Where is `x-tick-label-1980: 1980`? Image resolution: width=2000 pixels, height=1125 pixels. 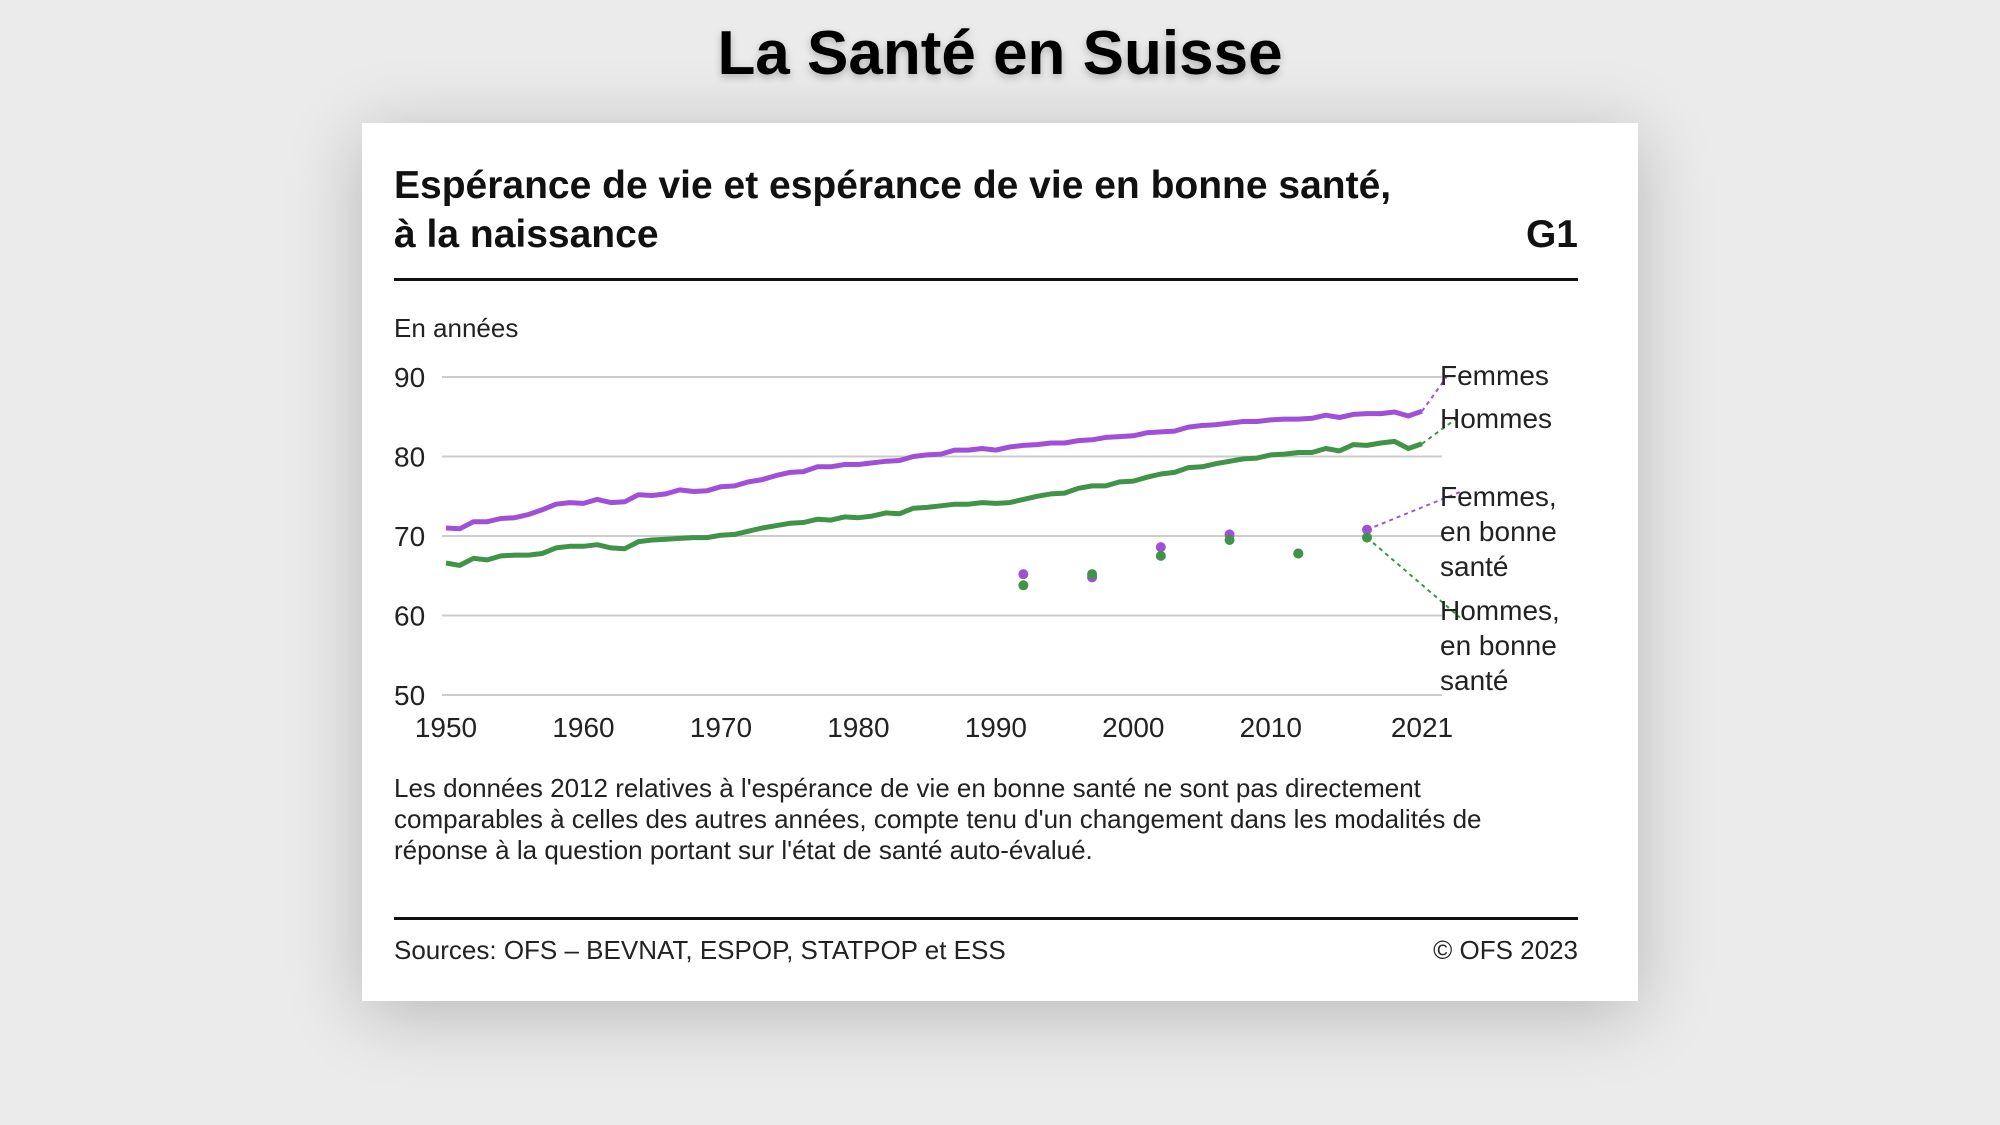 x-tick-label-1980: 1980 is located at coordinates (858, 727).